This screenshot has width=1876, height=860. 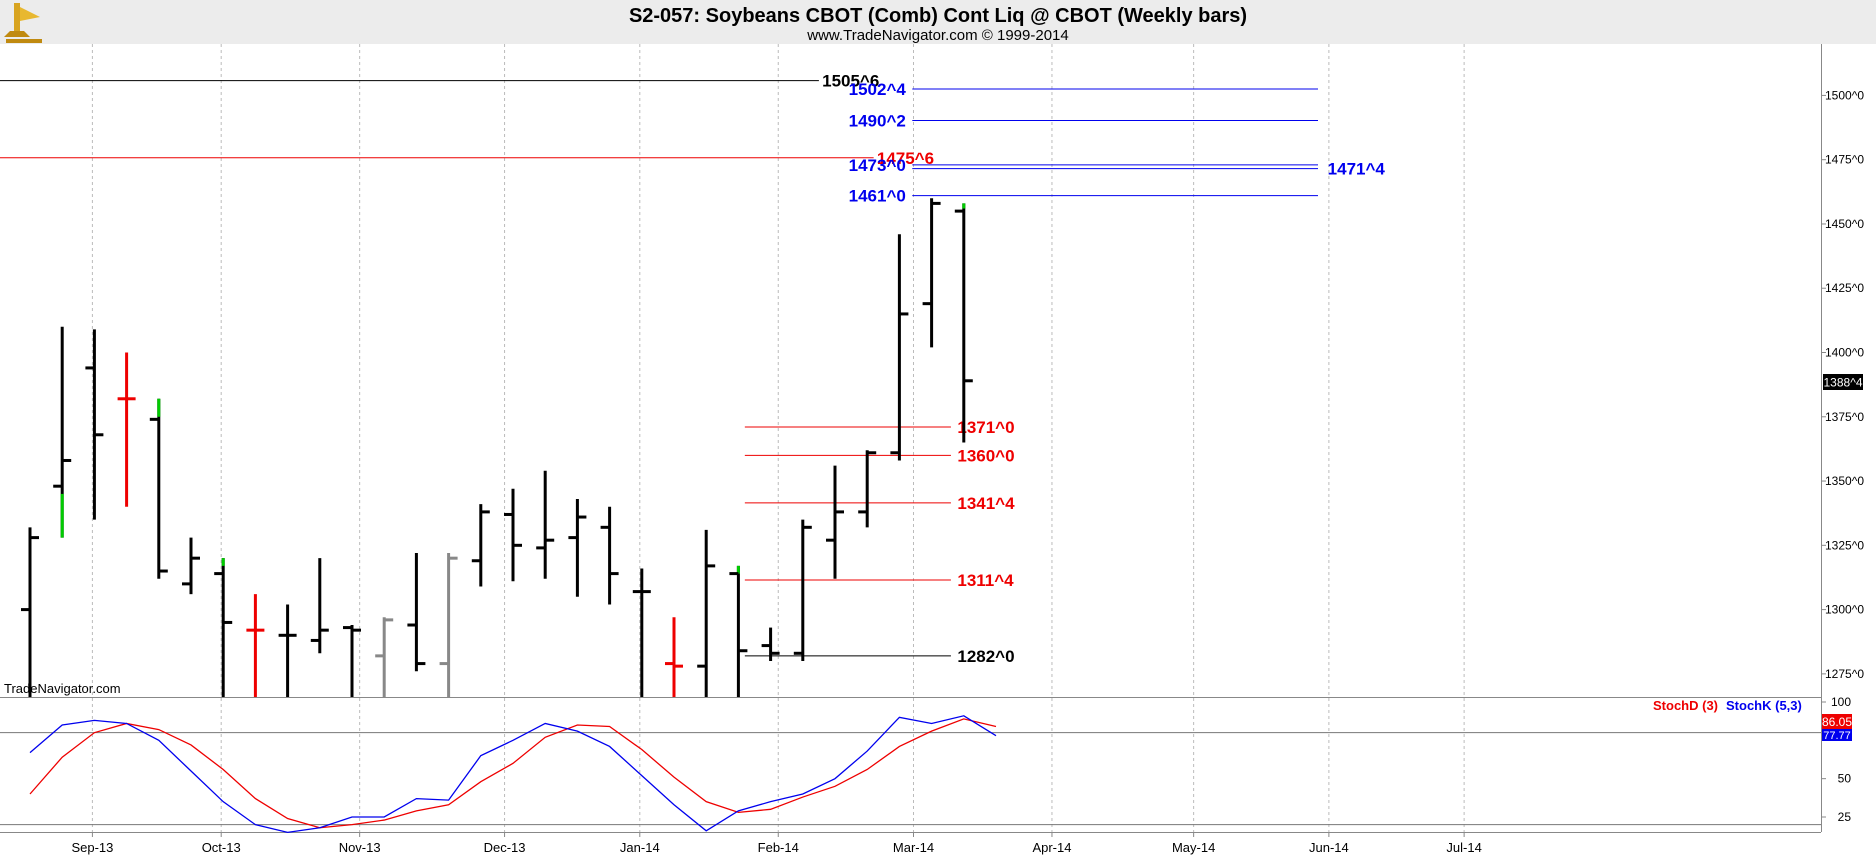 I want to click on level-label: 1502^4, so click(x=878, y=89).